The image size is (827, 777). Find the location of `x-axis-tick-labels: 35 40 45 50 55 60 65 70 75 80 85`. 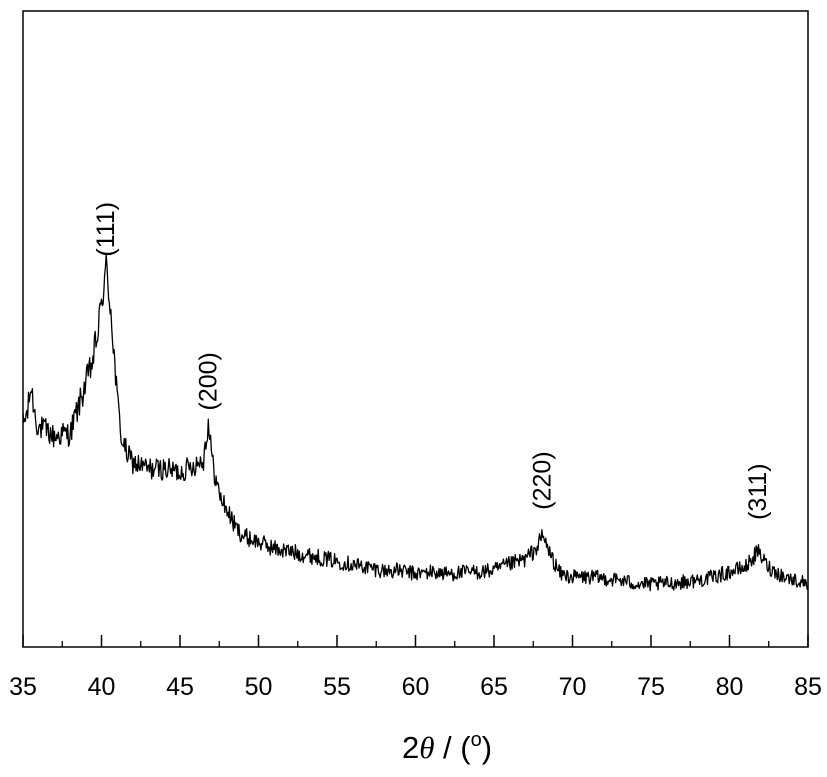

x-axis-tick-labels: 35 40 45 50 55 60 65 70 75 80 85 is located at coordinates (415, 687).